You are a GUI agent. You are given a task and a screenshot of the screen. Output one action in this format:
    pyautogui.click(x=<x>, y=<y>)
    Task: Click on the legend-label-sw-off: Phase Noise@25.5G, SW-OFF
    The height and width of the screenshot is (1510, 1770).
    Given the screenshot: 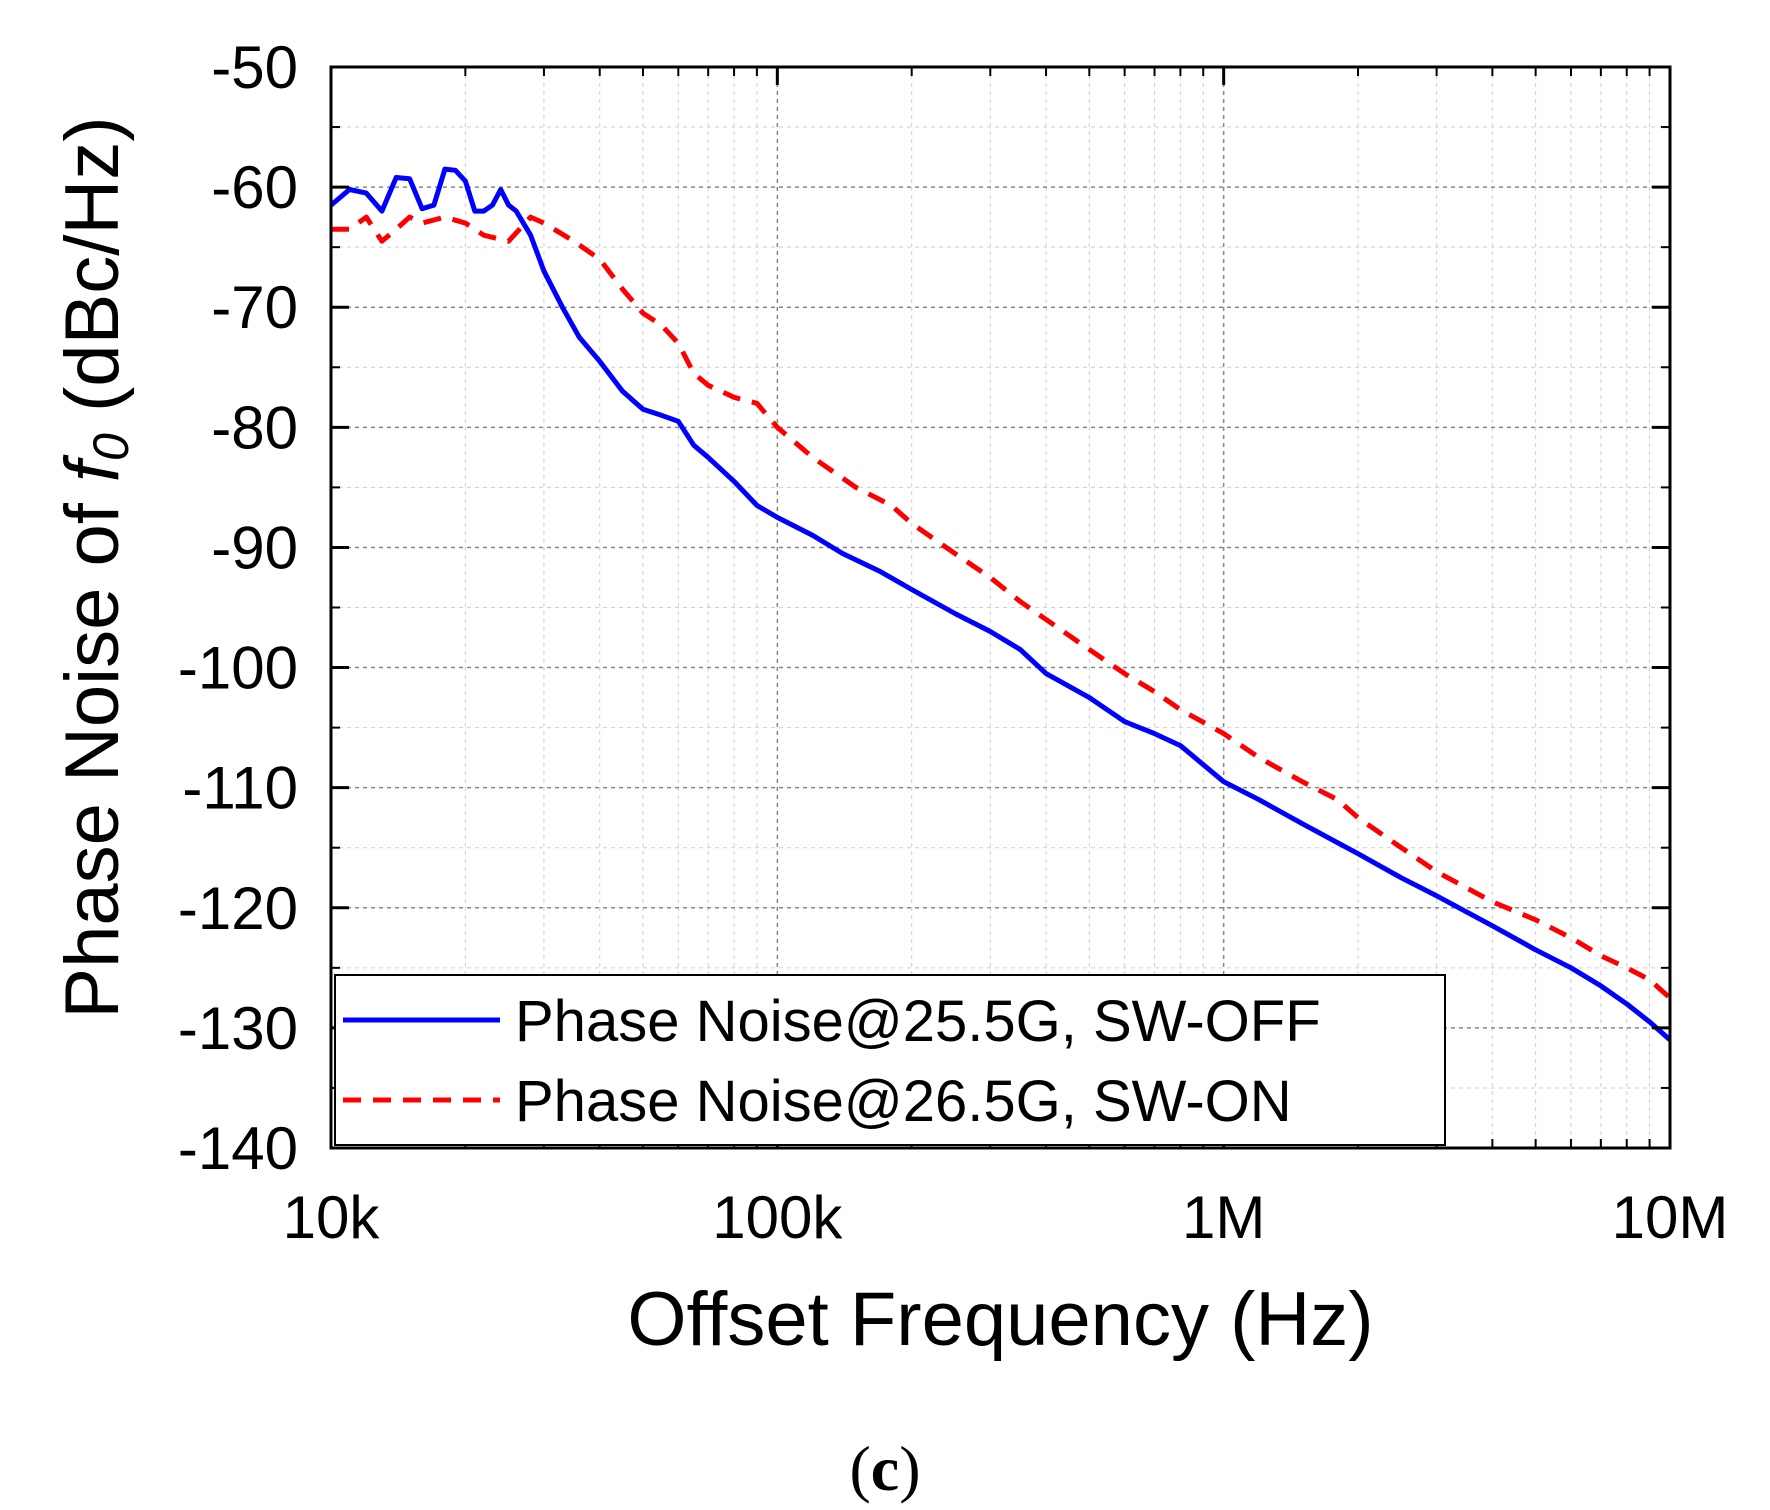 What is the action you would take?
    pyautogui.click(x=918, y=1021)
    